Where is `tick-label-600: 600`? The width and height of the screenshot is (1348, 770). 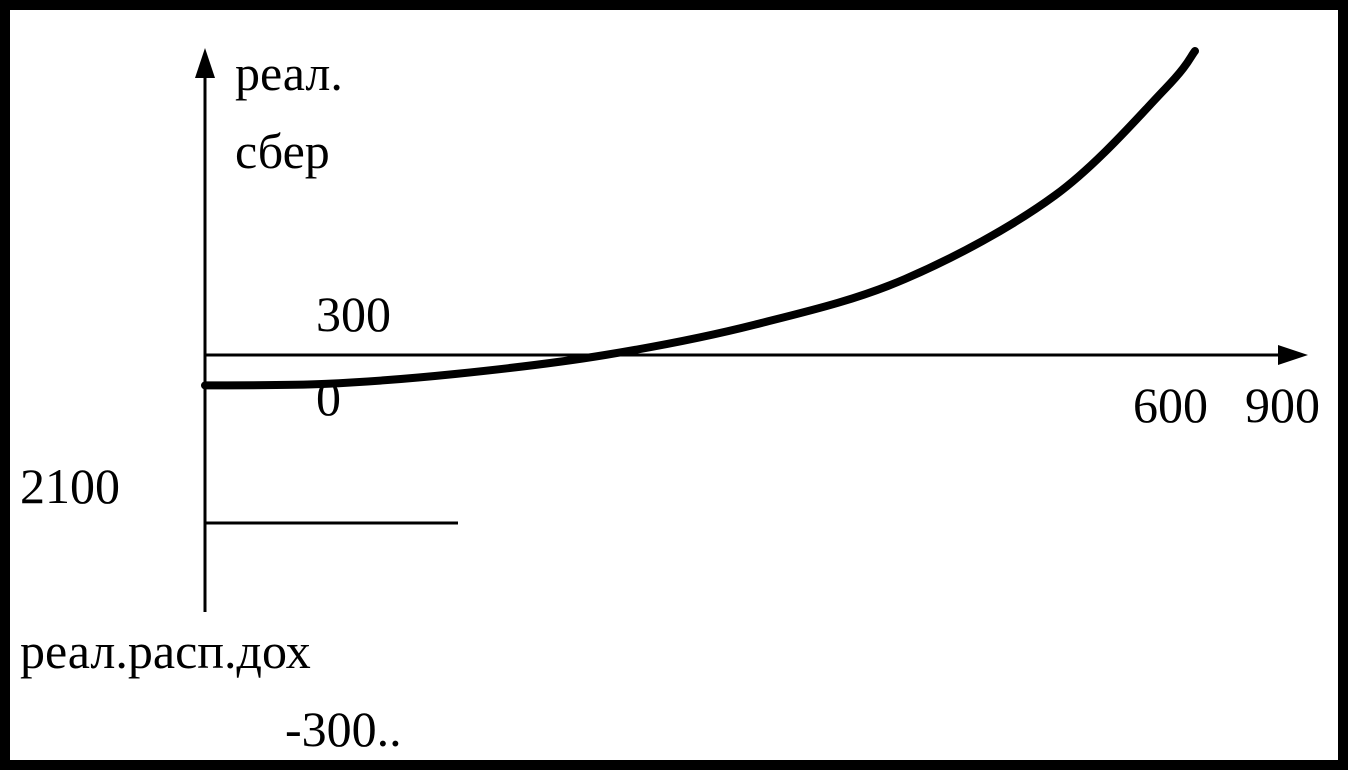
tick-label-600: 600 is located at coordinates (1170, 405).